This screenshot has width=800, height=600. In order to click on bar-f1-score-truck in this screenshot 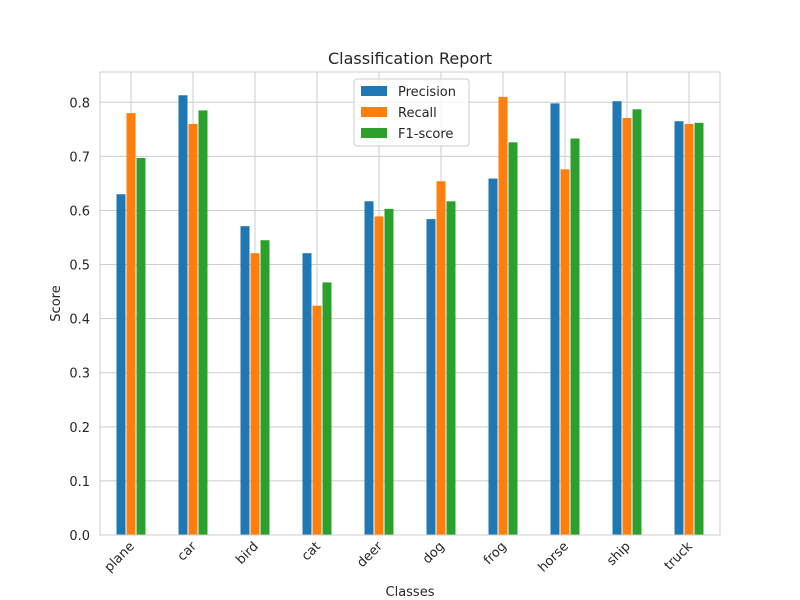, I will do `click(699, 329)`.